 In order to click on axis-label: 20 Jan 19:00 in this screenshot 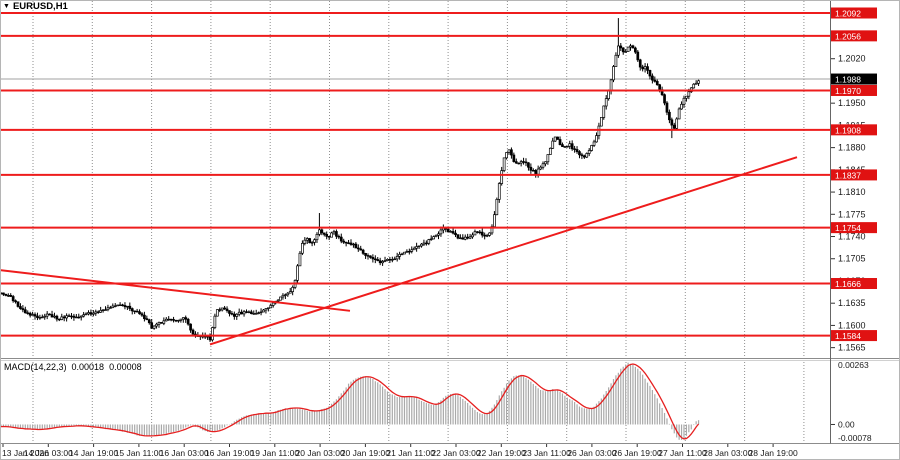, I will do `click(365, 453)`.